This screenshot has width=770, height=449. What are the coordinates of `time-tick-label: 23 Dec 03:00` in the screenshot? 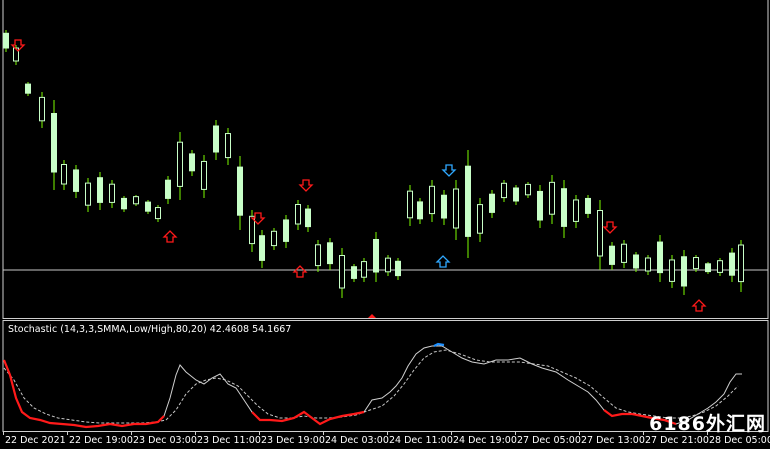 It's located at (165, 440).